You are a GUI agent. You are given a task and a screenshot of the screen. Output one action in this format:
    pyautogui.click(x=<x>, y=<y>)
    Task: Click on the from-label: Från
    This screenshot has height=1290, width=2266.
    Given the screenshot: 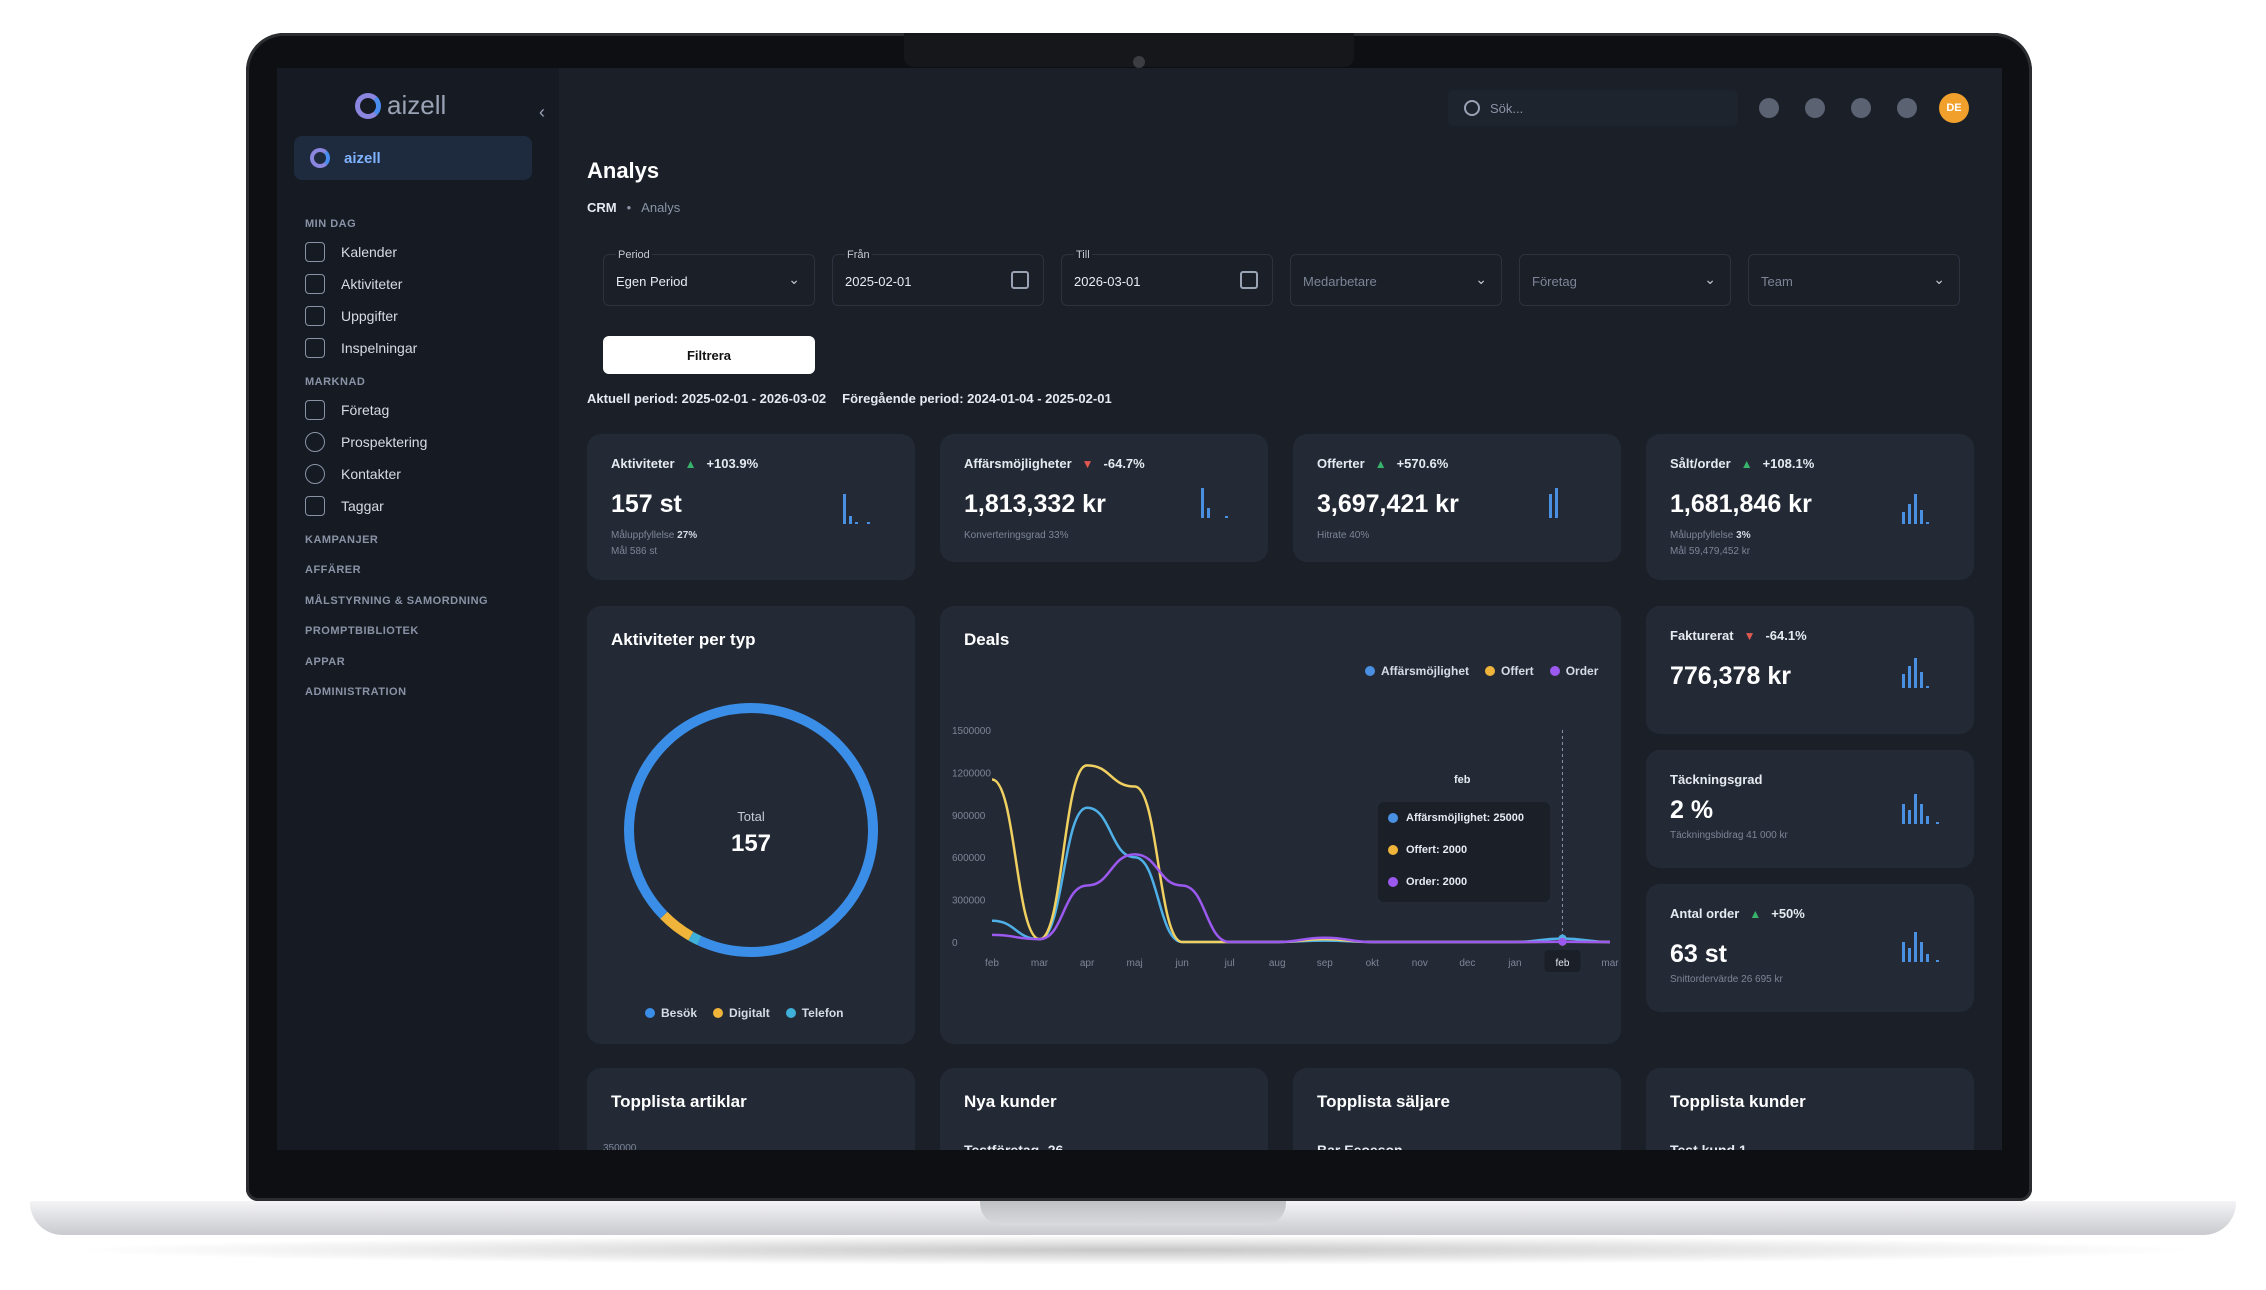 What is the action you would take?
    pyautogui.click(x=858, y=255)
    